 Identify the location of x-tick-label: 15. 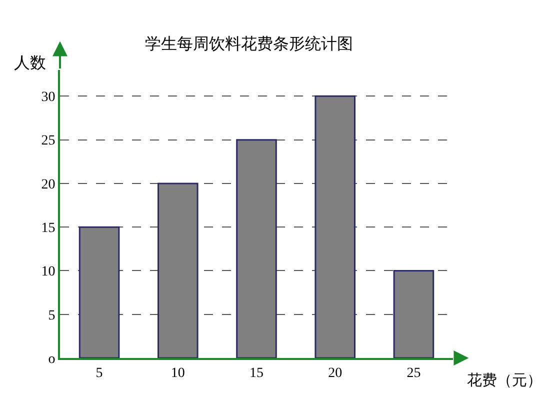
(257, 373).